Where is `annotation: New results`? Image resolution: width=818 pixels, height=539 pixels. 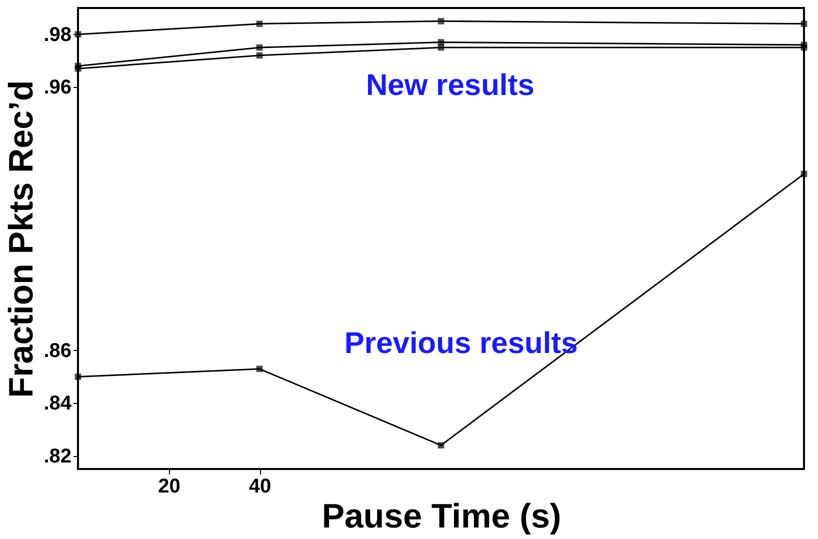
annotation: New results is located at coordinates (450, 85).